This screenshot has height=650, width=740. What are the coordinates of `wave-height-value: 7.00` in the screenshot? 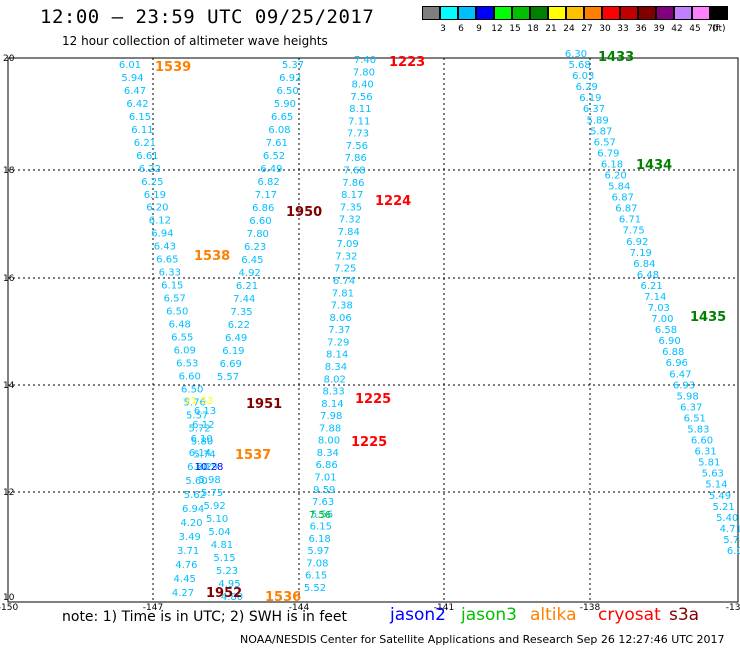 It's located at (662, 319).